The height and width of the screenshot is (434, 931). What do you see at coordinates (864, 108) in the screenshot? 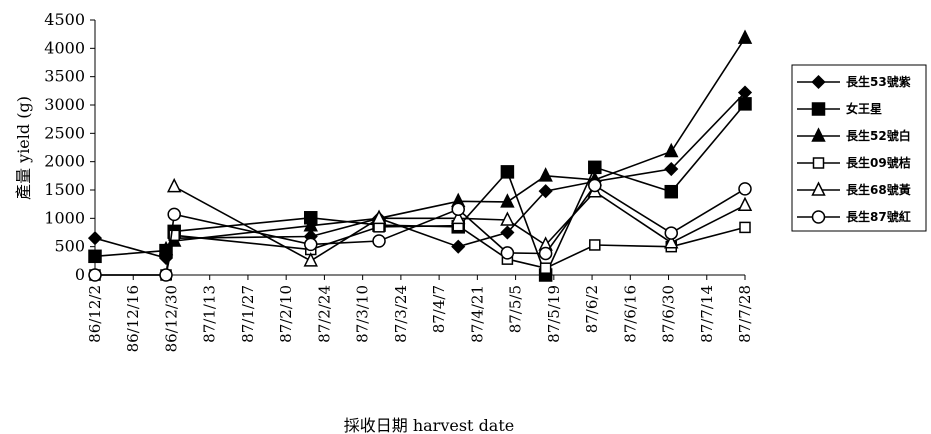
I see `legend-label: 女王星` at bounding box center [864, 108].